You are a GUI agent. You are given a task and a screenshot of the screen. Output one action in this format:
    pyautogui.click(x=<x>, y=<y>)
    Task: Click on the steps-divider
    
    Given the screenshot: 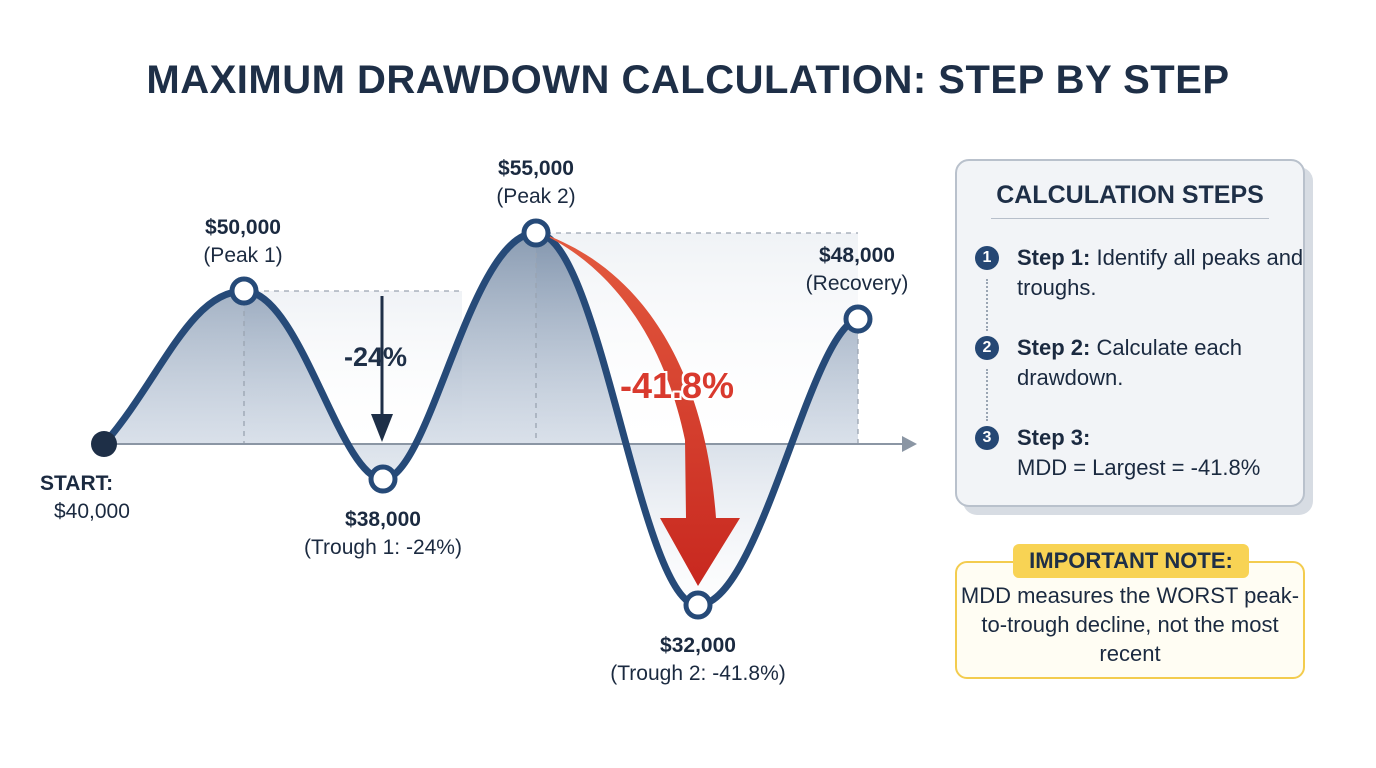 What is the action you would take?
    pyautogui.click(x=1130, y=218)
    